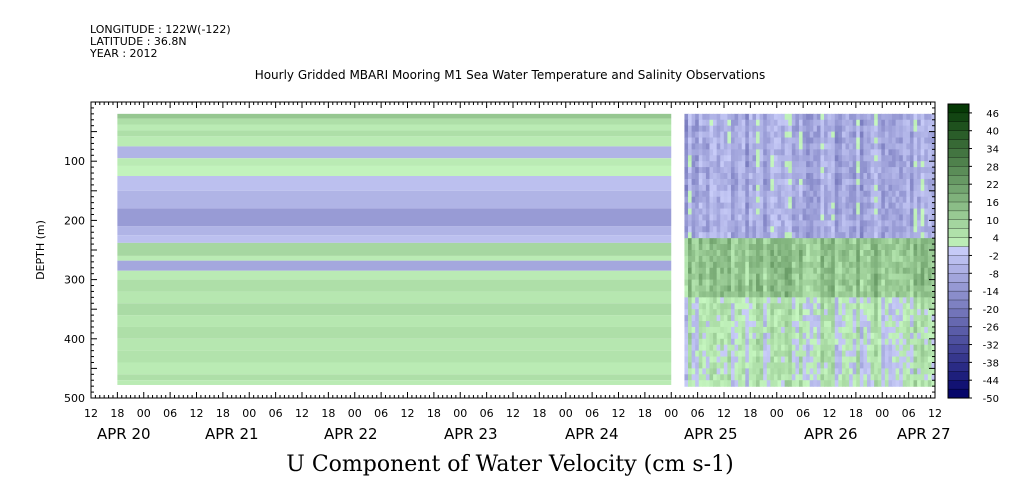  Describe the element at coordinates (223, 413) in the screenshot. I see `x-hour-label: 18` at that location.